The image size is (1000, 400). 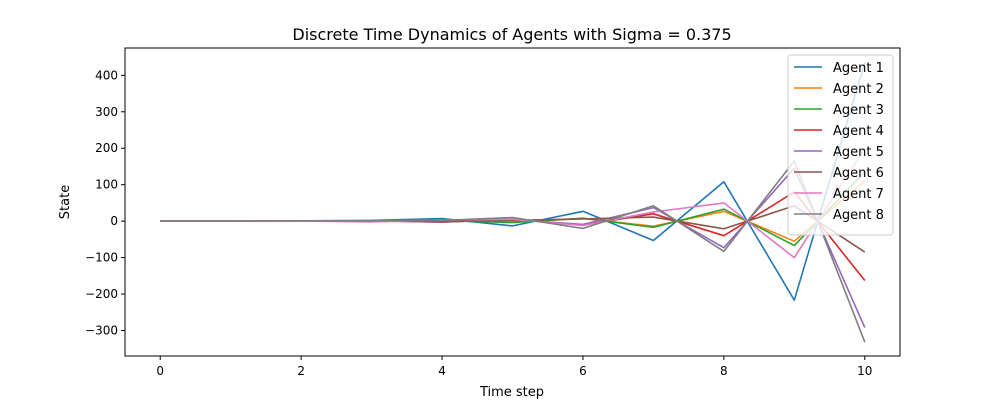 What do you see at coordinates (160, 371) in the screenshot?
I see `x-tick-label: 0` at bounding box center [160, 371].